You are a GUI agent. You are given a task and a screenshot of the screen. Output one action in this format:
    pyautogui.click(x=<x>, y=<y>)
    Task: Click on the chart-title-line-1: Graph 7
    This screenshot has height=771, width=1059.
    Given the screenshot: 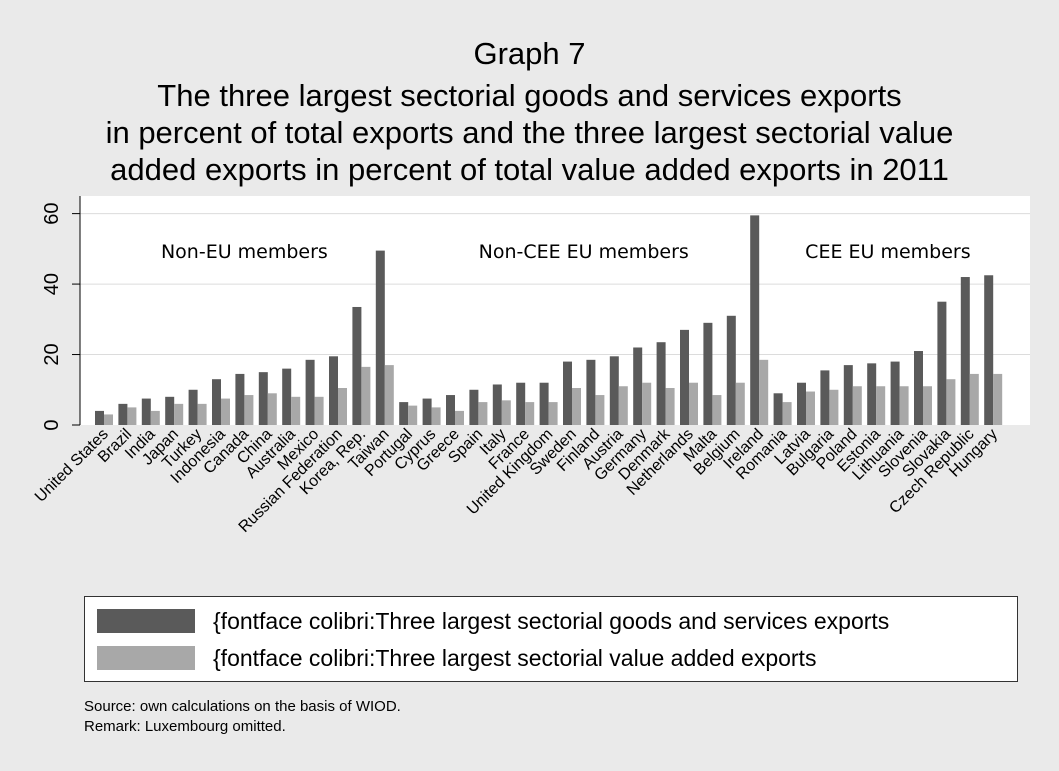 What is the action you would take?
    pyautogui.click(x=529, y=53)
    